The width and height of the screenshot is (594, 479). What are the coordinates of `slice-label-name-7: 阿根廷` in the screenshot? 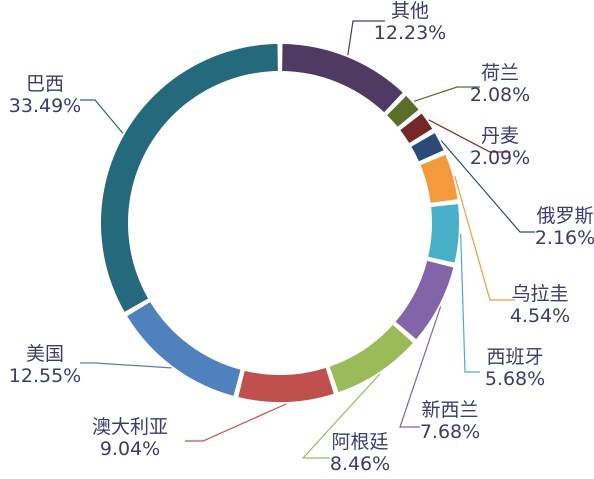 It's located at (359, 442).